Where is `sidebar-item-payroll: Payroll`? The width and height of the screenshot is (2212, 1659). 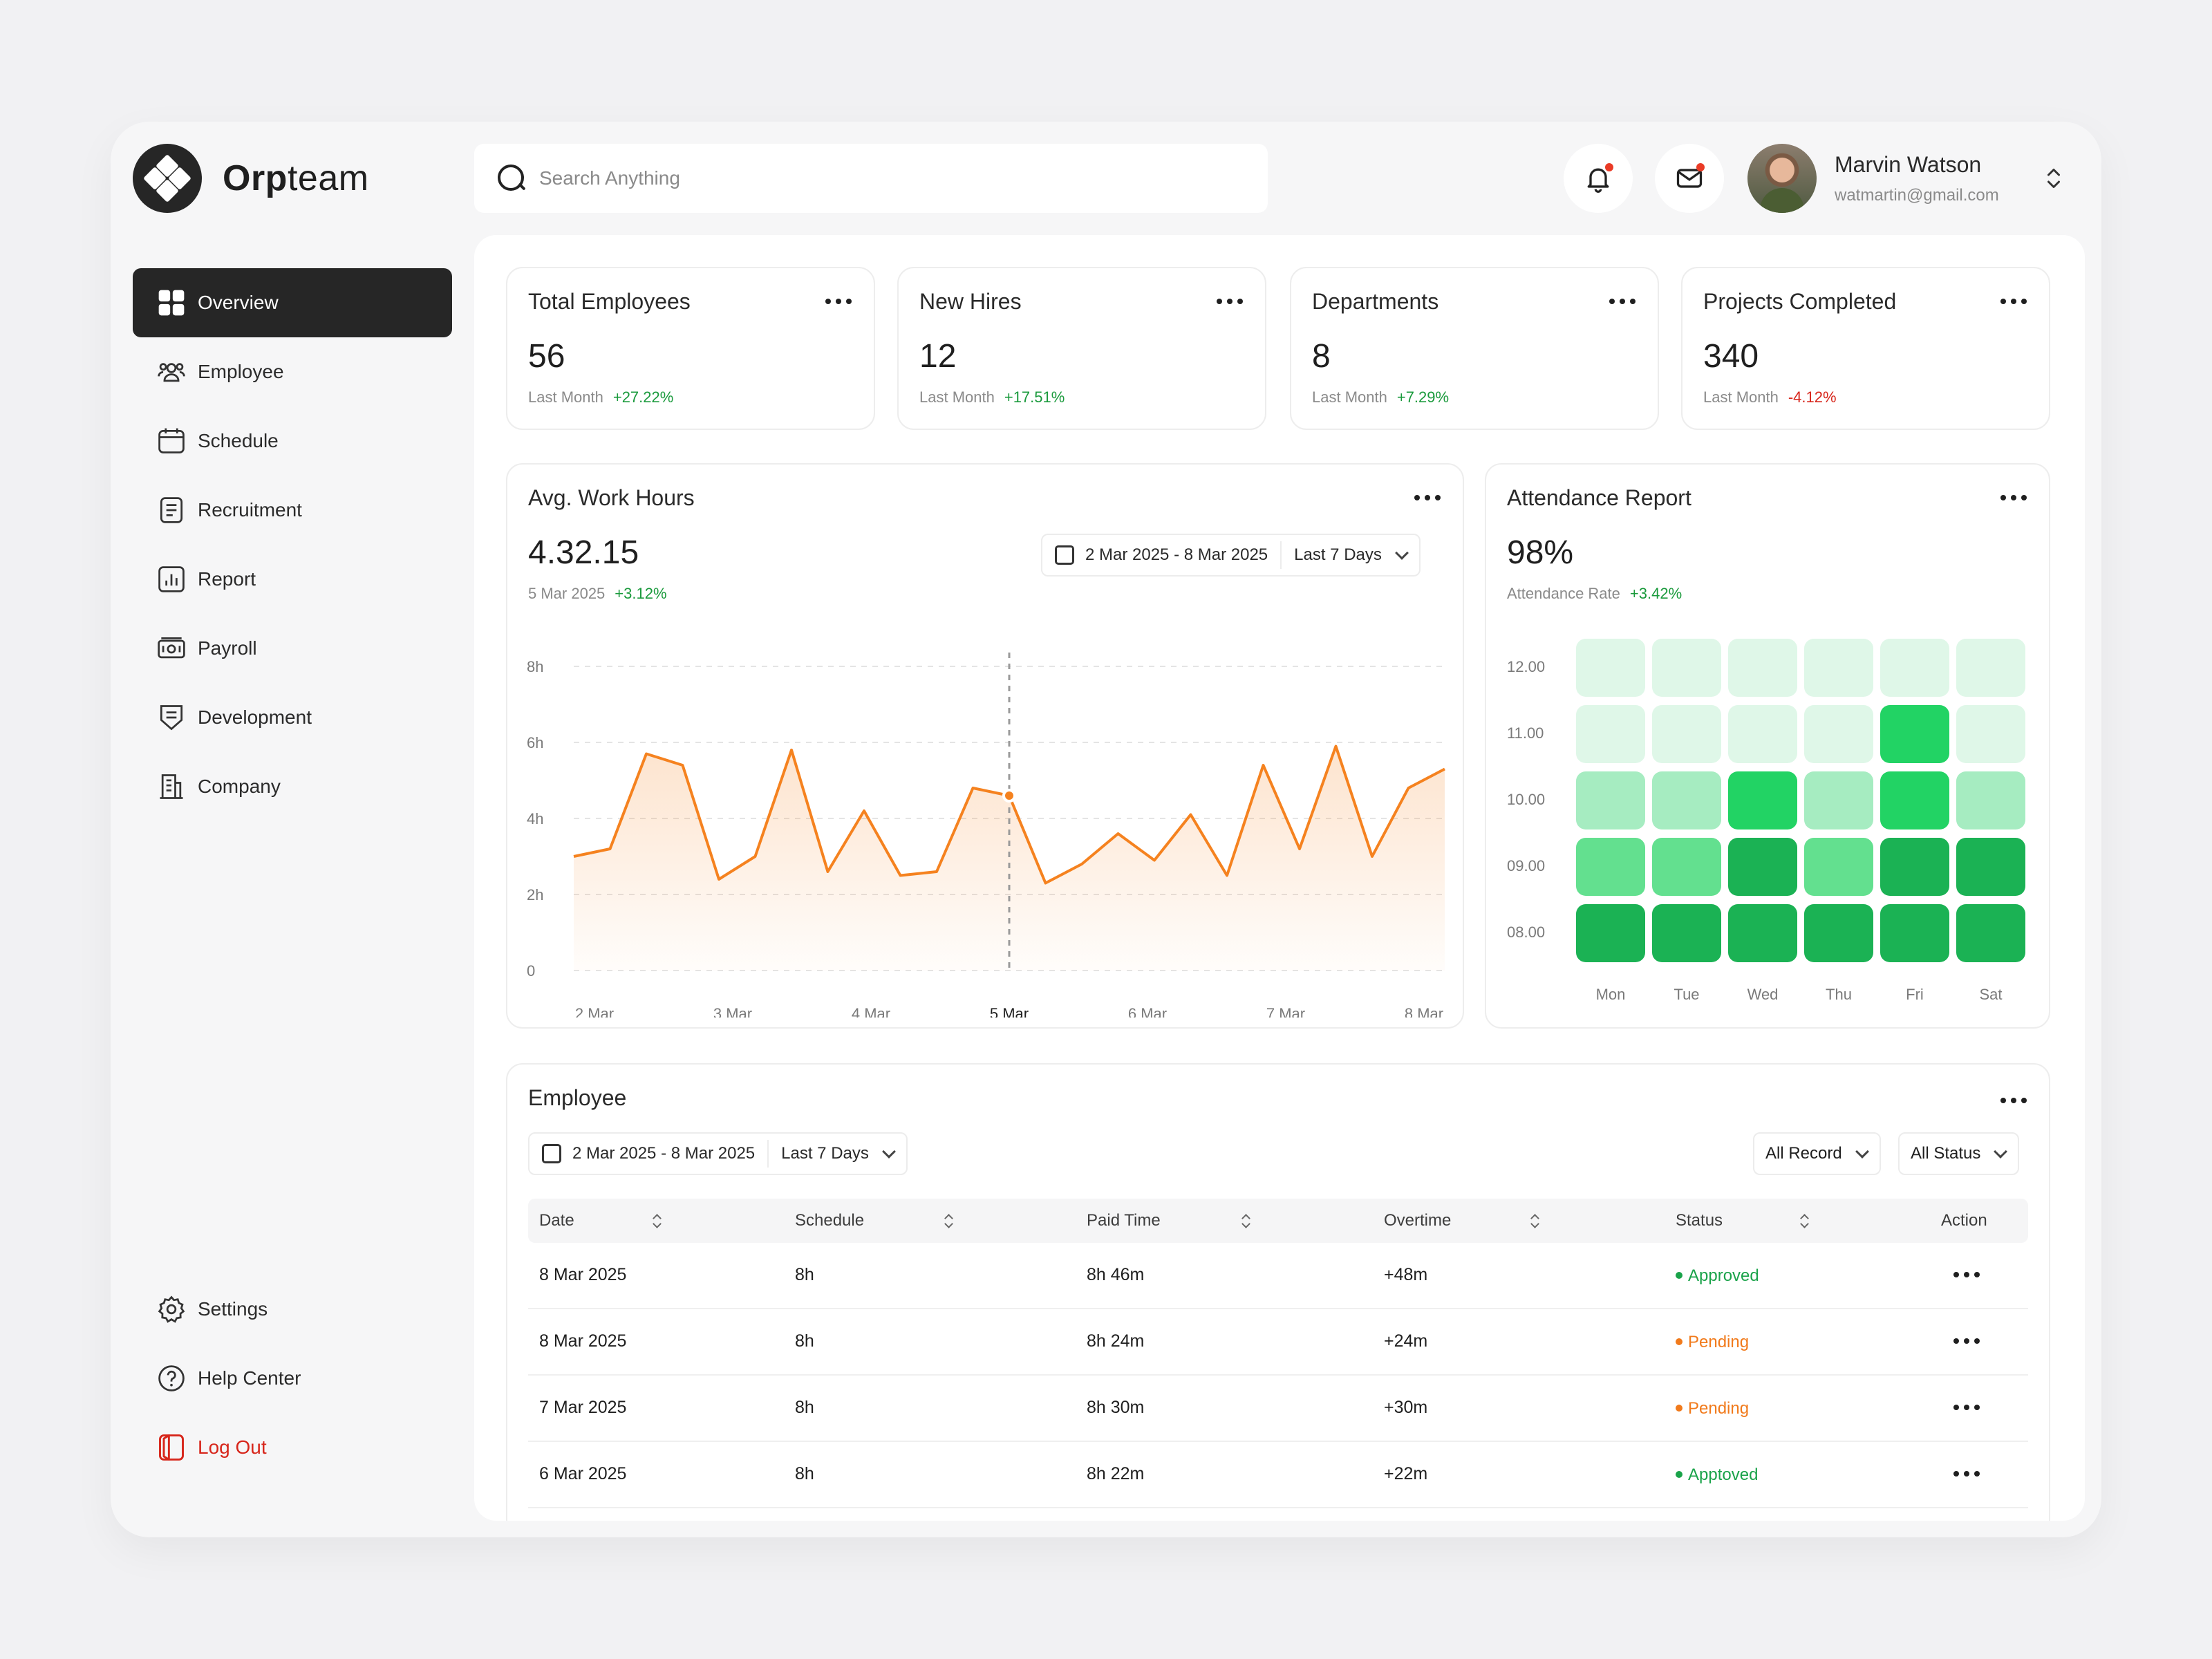
sidebar-item-payroll: Payroll is located at coordinates (292, 648).